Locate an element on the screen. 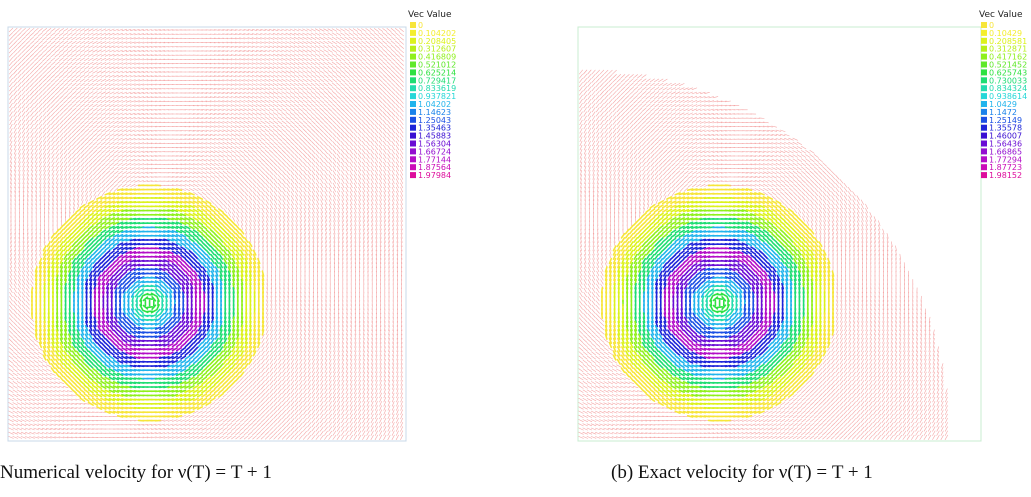 This screenshot has height=497, width=1031. legend-value: 1.66865 is located at coordinates (1005, 151).